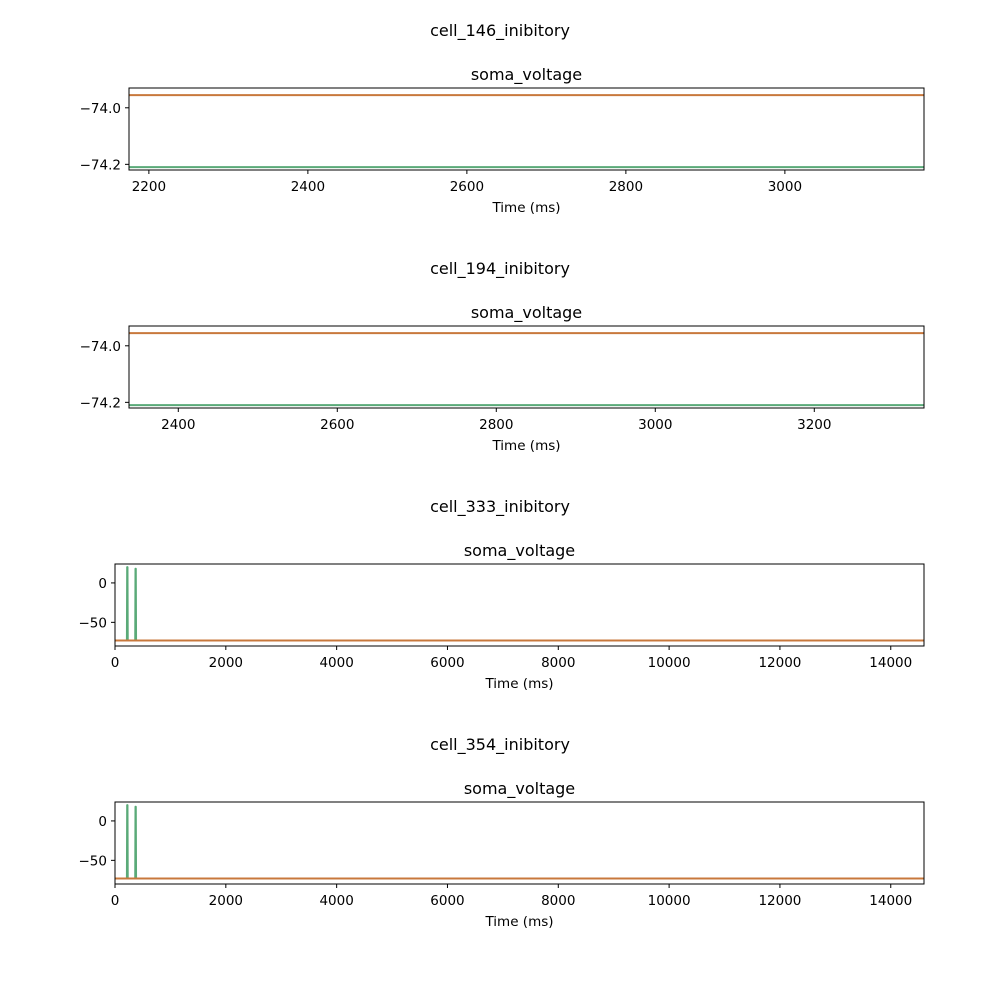 This screenshot has height=1000, width=1000. I want to click on subplot-suptitle: cell_354_inibitory, so click(500, 745).